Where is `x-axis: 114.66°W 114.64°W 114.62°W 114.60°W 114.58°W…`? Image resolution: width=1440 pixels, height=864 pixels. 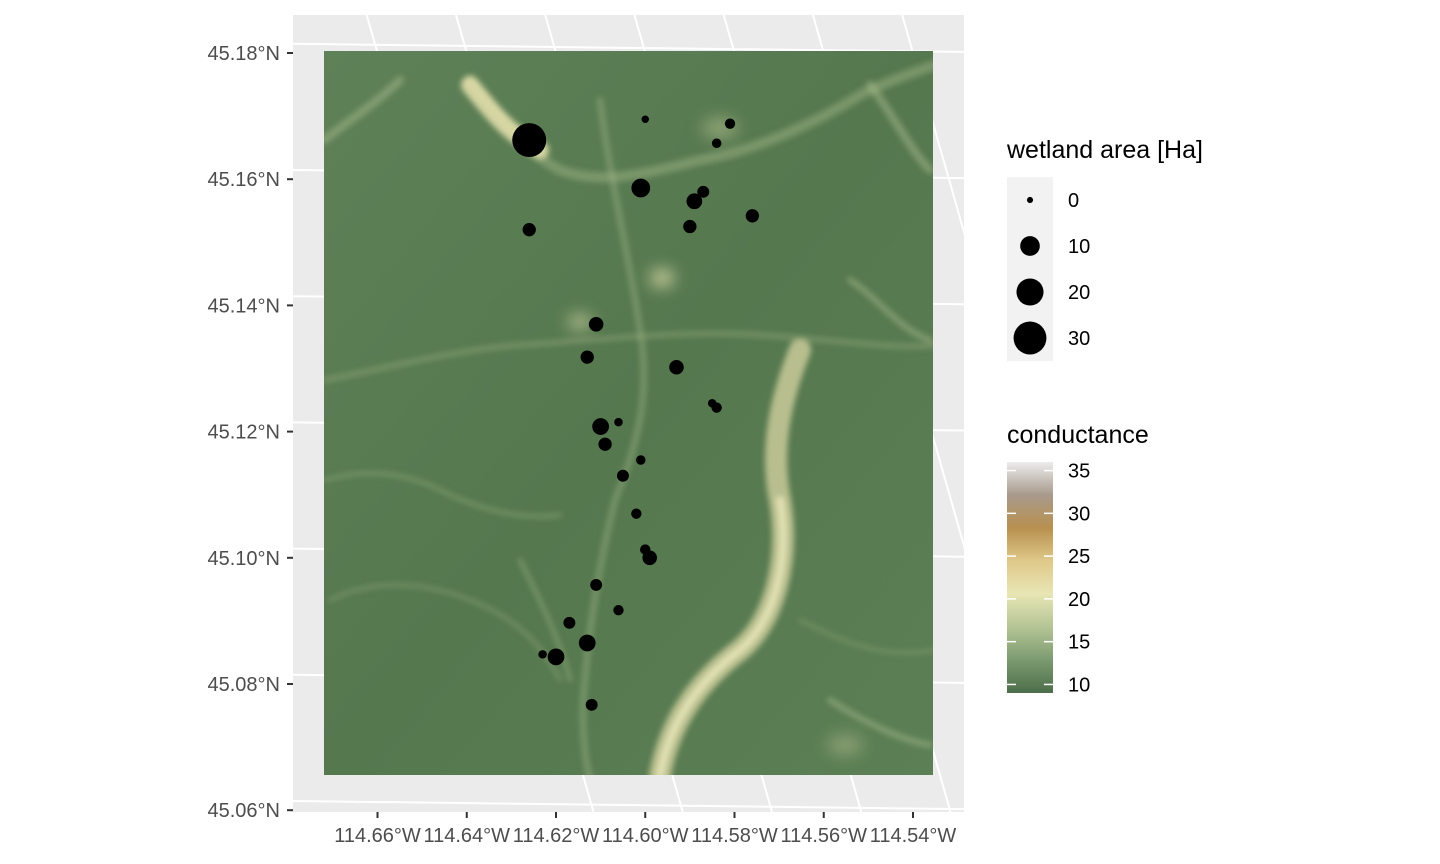 x-axis: 114.66°W 114.64°W 114.62°W 114.60°W 114.58°W… is located at coordinates (645, 829).